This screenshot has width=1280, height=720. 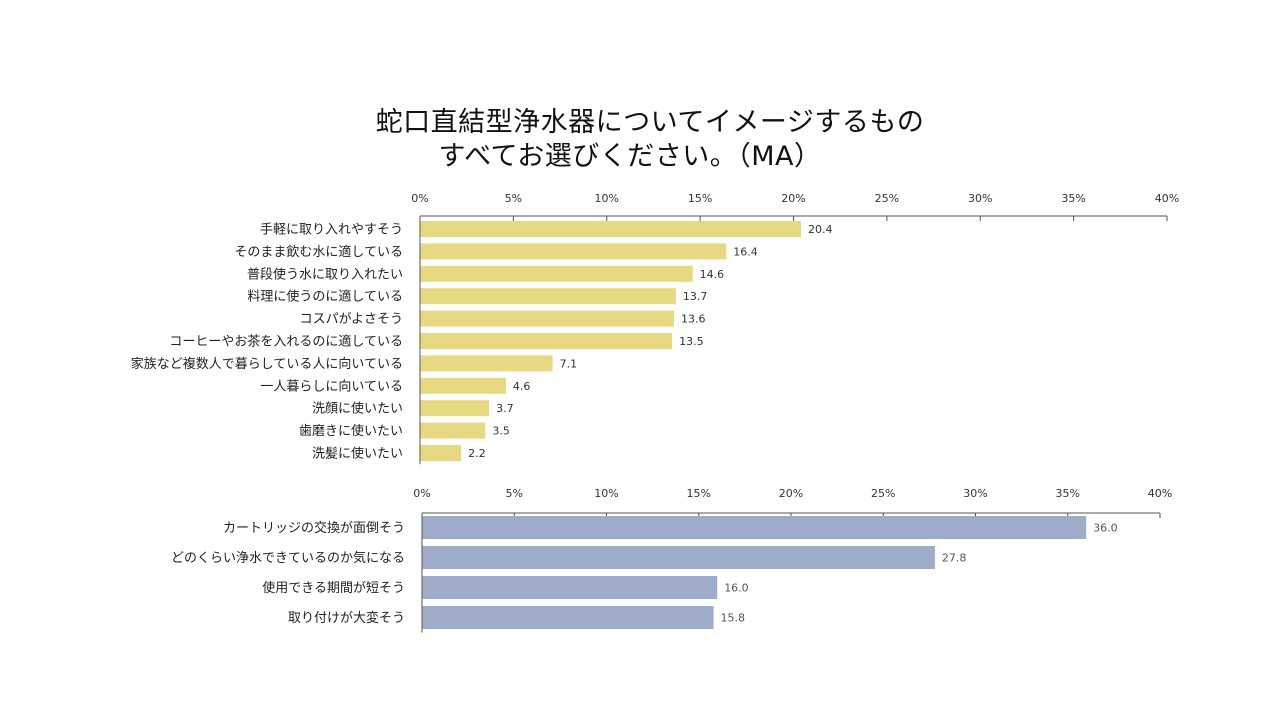 What do you see at coordinates (569, 363) in the screenshot?
I see `data-label: 7.1` at bounding box center [569, 363].